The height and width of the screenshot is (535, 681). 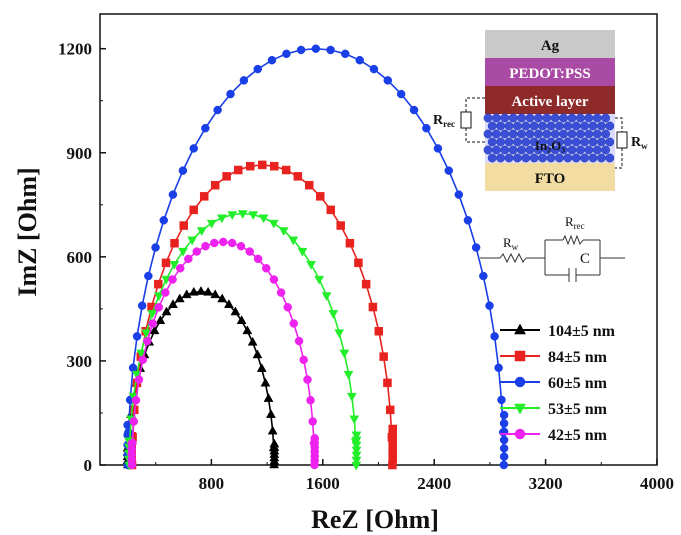 What do you see at coordinates (572, 275) in the screenshot?
I see `capacitor-symbol` at bounding box center [572, 275].